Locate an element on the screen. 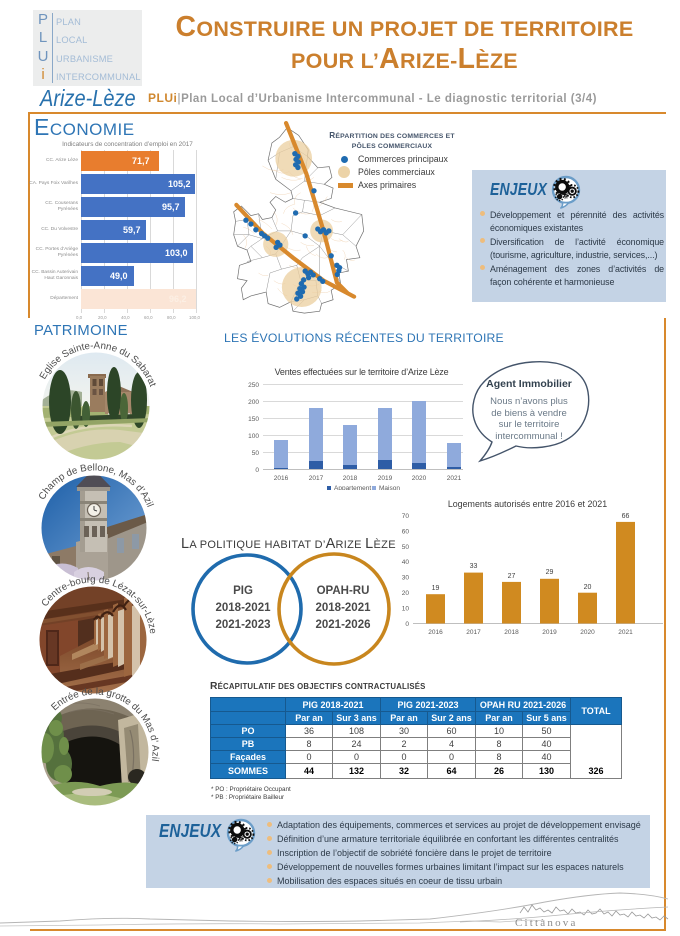  svg-text: 60 is located at coordinates (406, 531).